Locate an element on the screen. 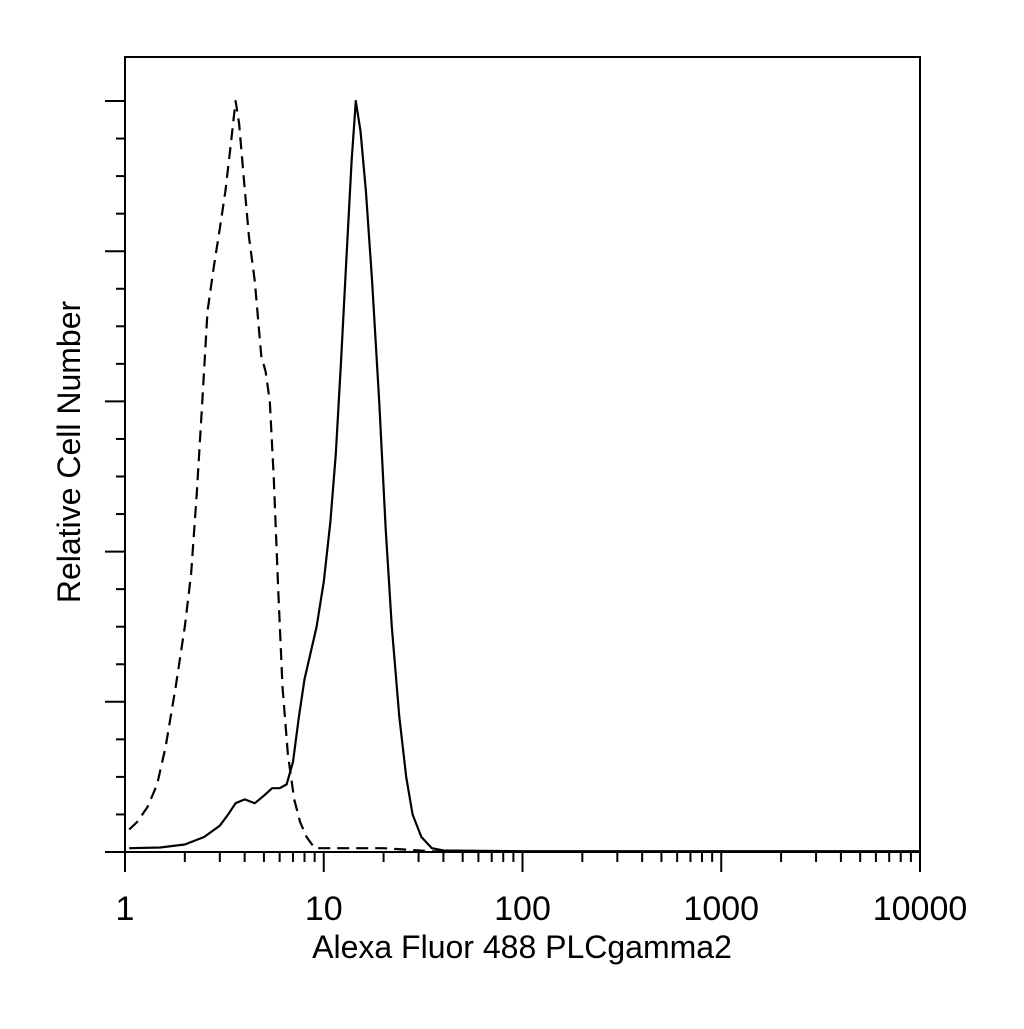 This screenshot has height=1029, width=1024. y-axis-title: Relative Cell Number is located at coordinates (69, 451).